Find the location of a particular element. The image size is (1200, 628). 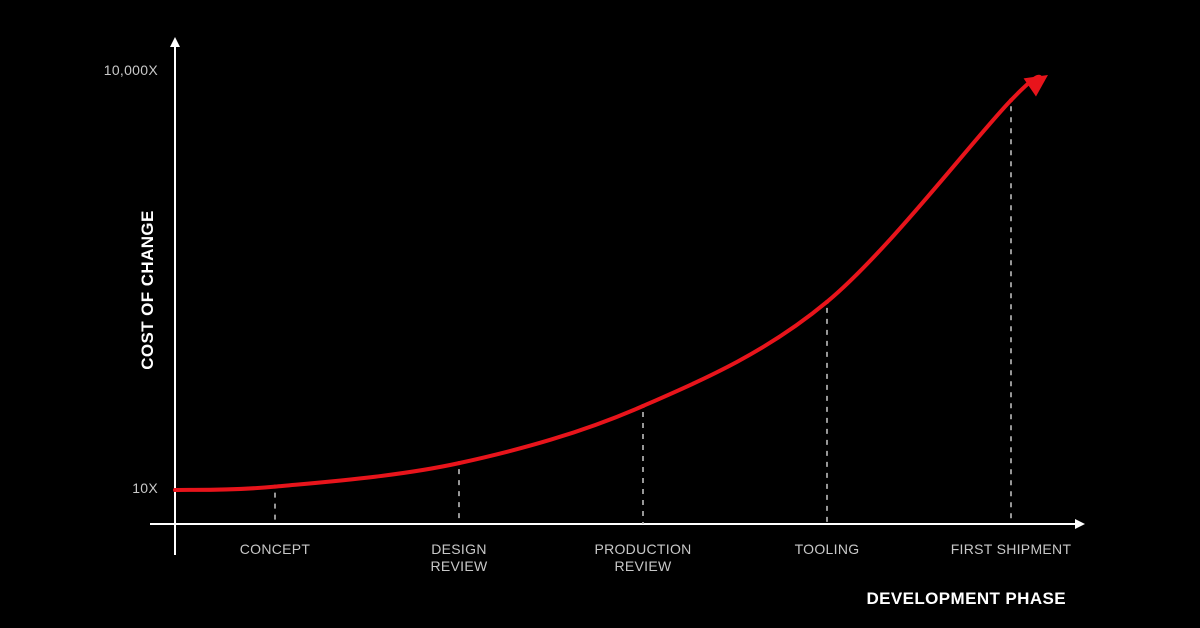

x-axis-title: DEVELOPMENT PHASE is located at coordinates (967, 598).